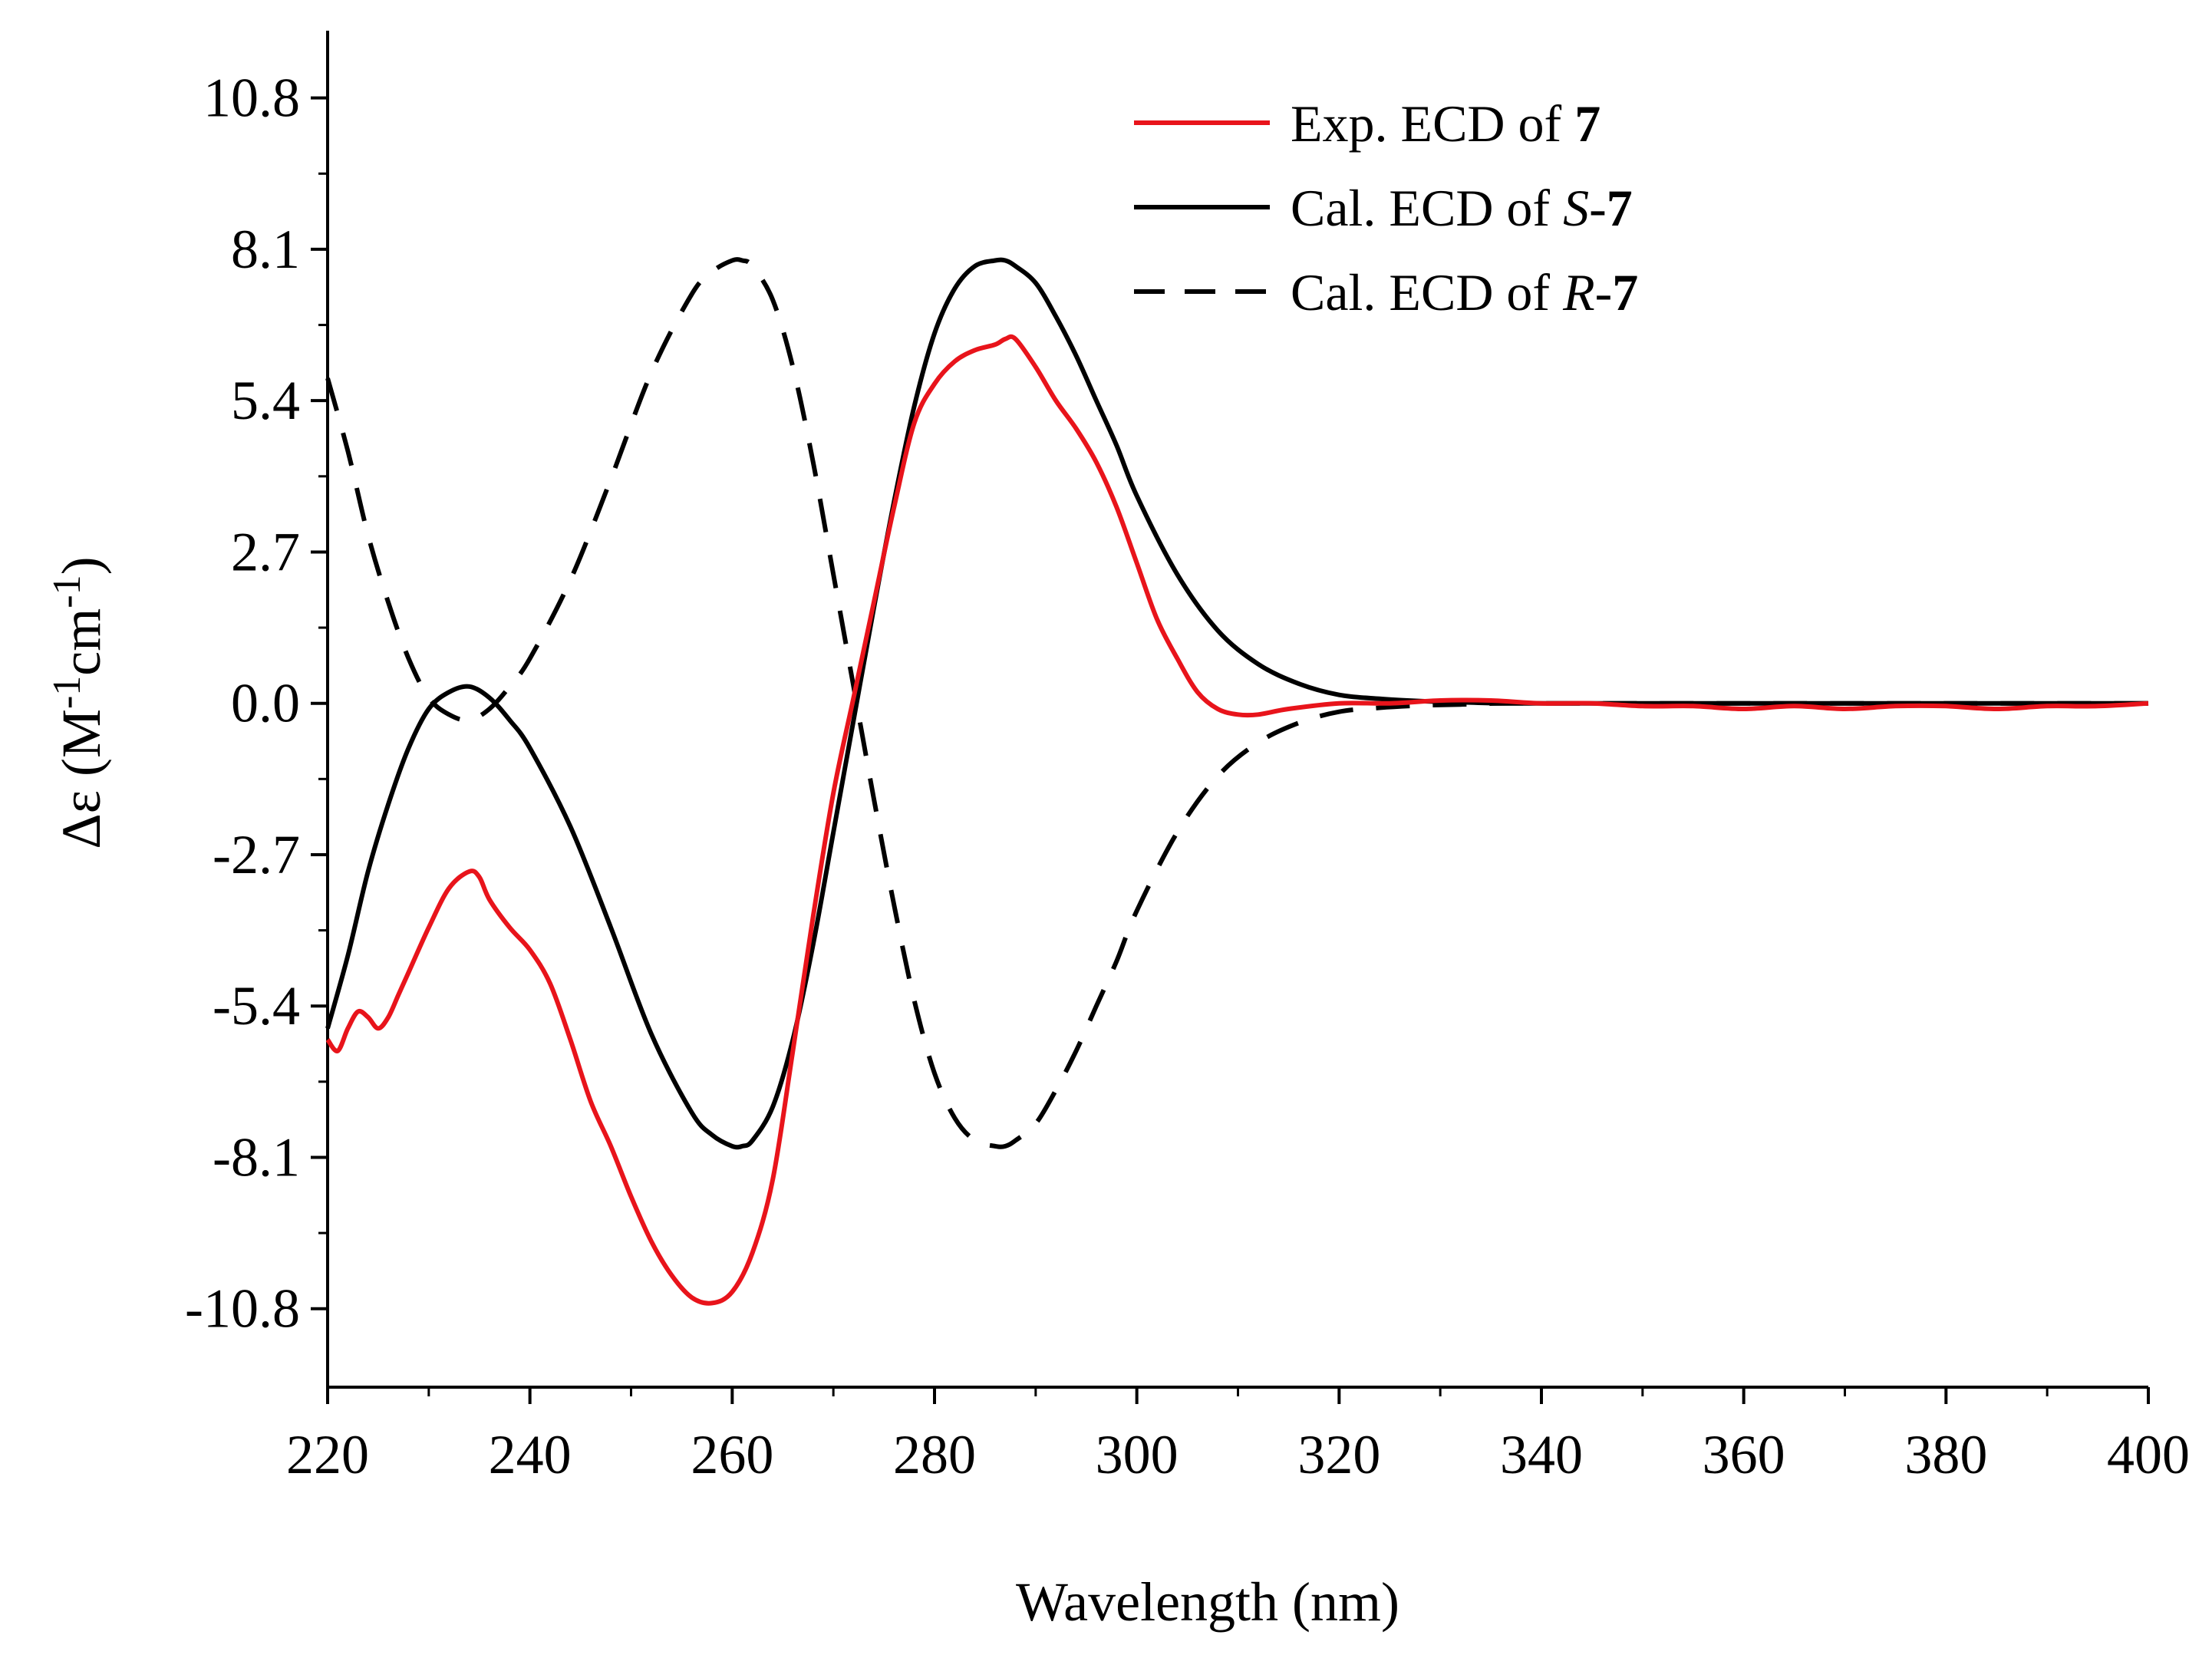 Image resolution: width=2212 pixels, height=1658 pixels. I want to click on x-tick-label: 400, so click(2148, 1454).